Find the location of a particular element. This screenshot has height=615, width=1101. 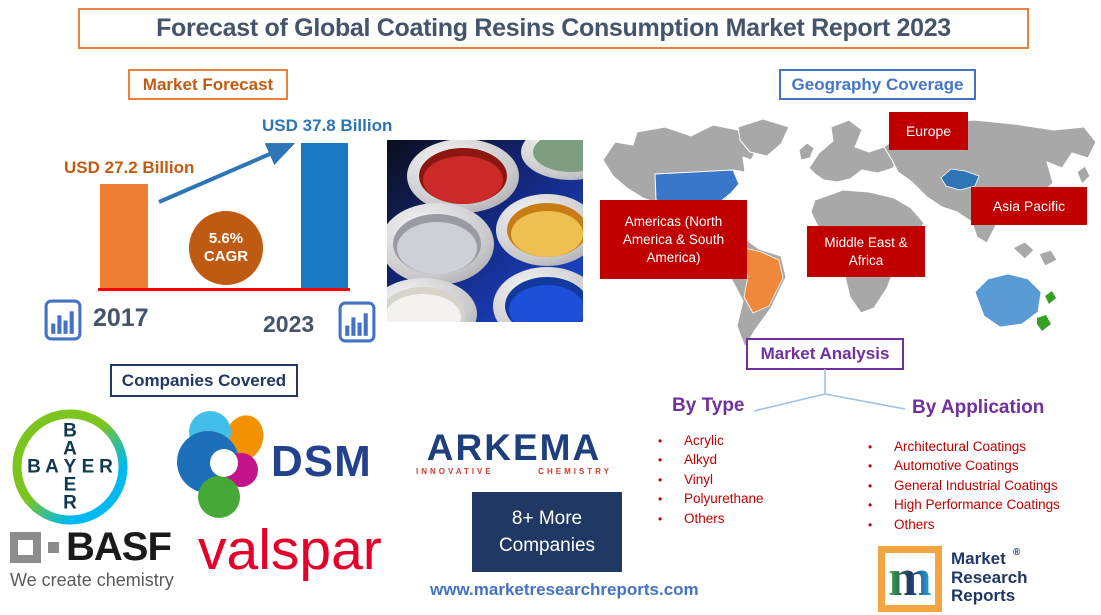

arkema-tagline: INNOVATIVE CHEMISTRY is located at coordinates (514, 471).